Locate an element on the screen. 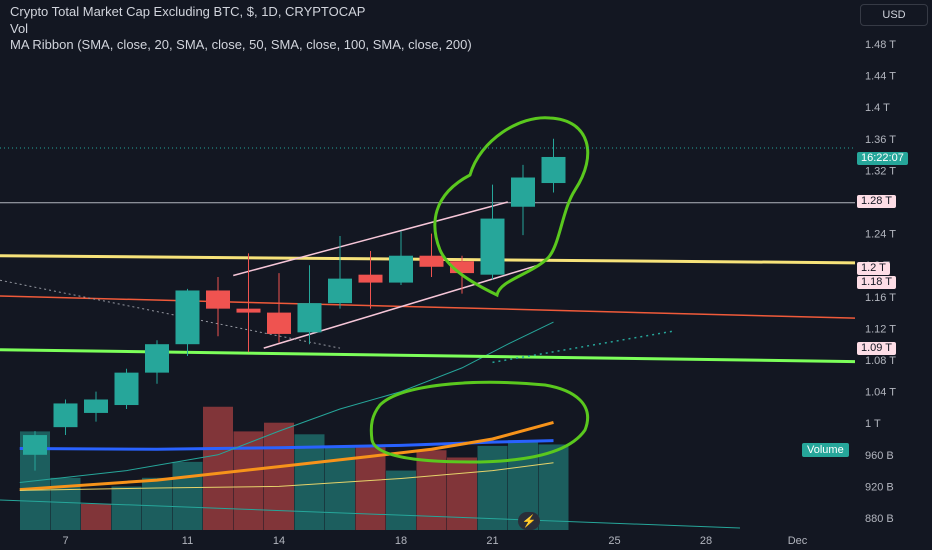 Image resolution: width=932 pixels, height=550 pixels. y-tick-label: 1.4 T is located at coordinates (877, 108).